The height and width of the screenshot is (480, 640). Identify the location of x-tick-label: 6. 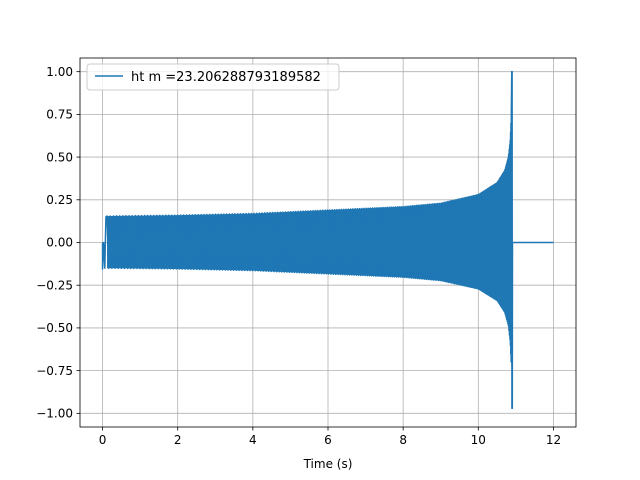
(328, 440).